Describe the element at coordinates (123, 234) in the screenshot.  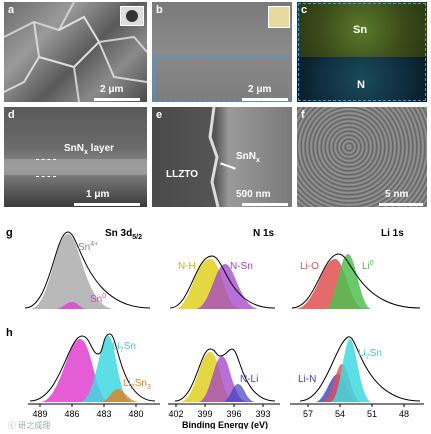
I see `sn-title: Sn 3d5/2` at that location.